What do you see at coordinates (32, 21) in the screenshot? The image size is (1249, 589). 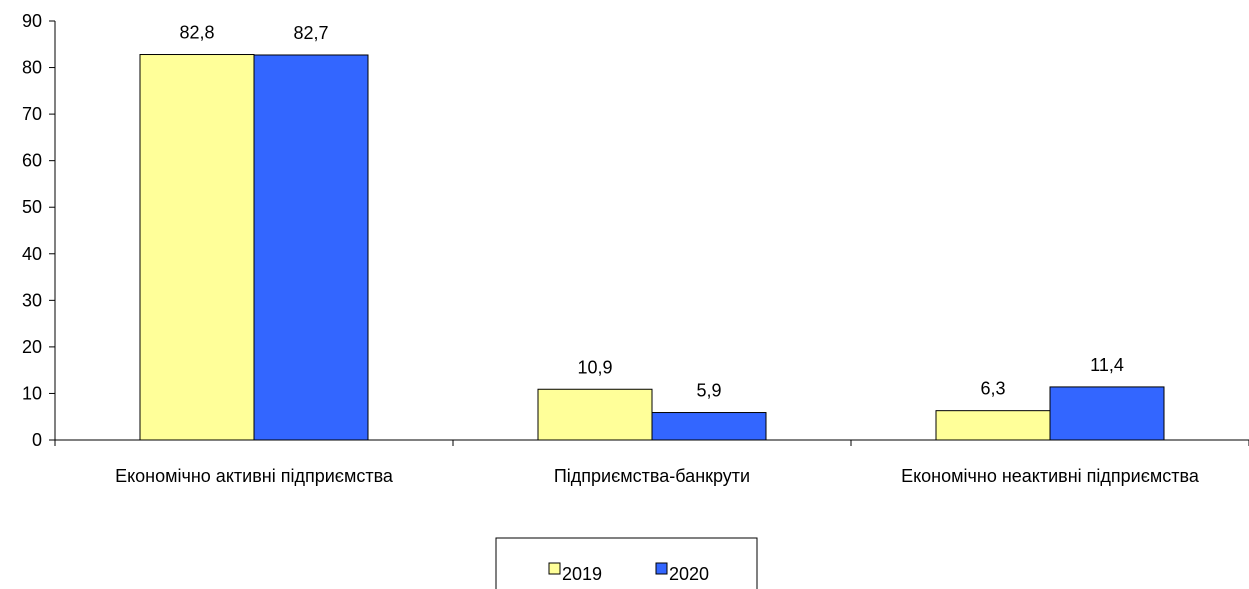 I see `y-tick-label: 90` at bounding box center [32, 21].